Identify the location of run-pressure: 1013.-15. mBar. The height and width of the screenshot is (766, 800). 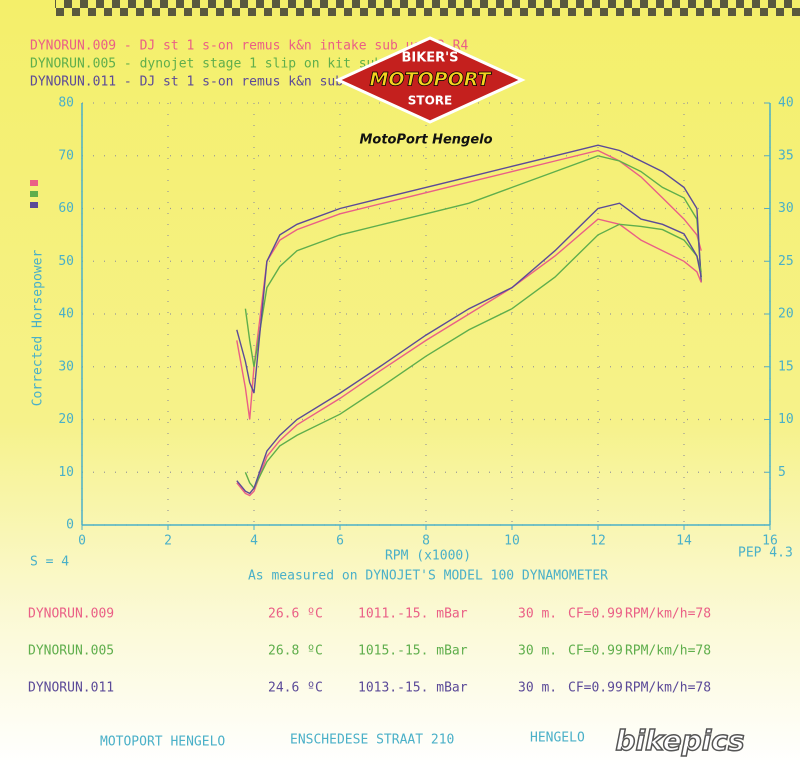
(413, 688).